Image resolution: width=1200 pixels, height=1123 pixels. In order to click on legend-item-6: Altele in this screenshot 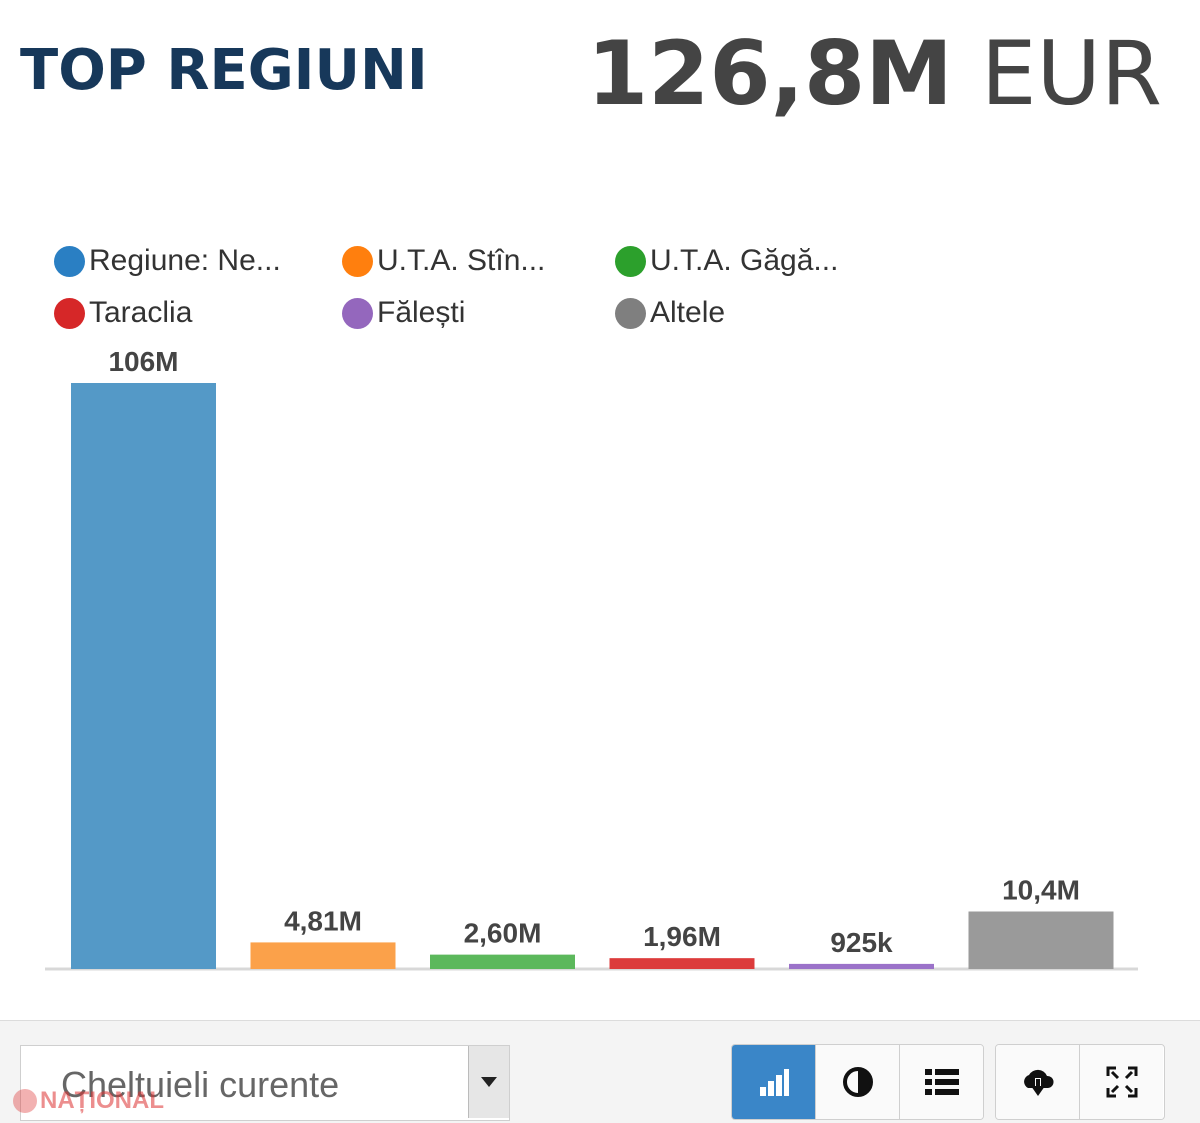, I will do `click(670, 313)`.